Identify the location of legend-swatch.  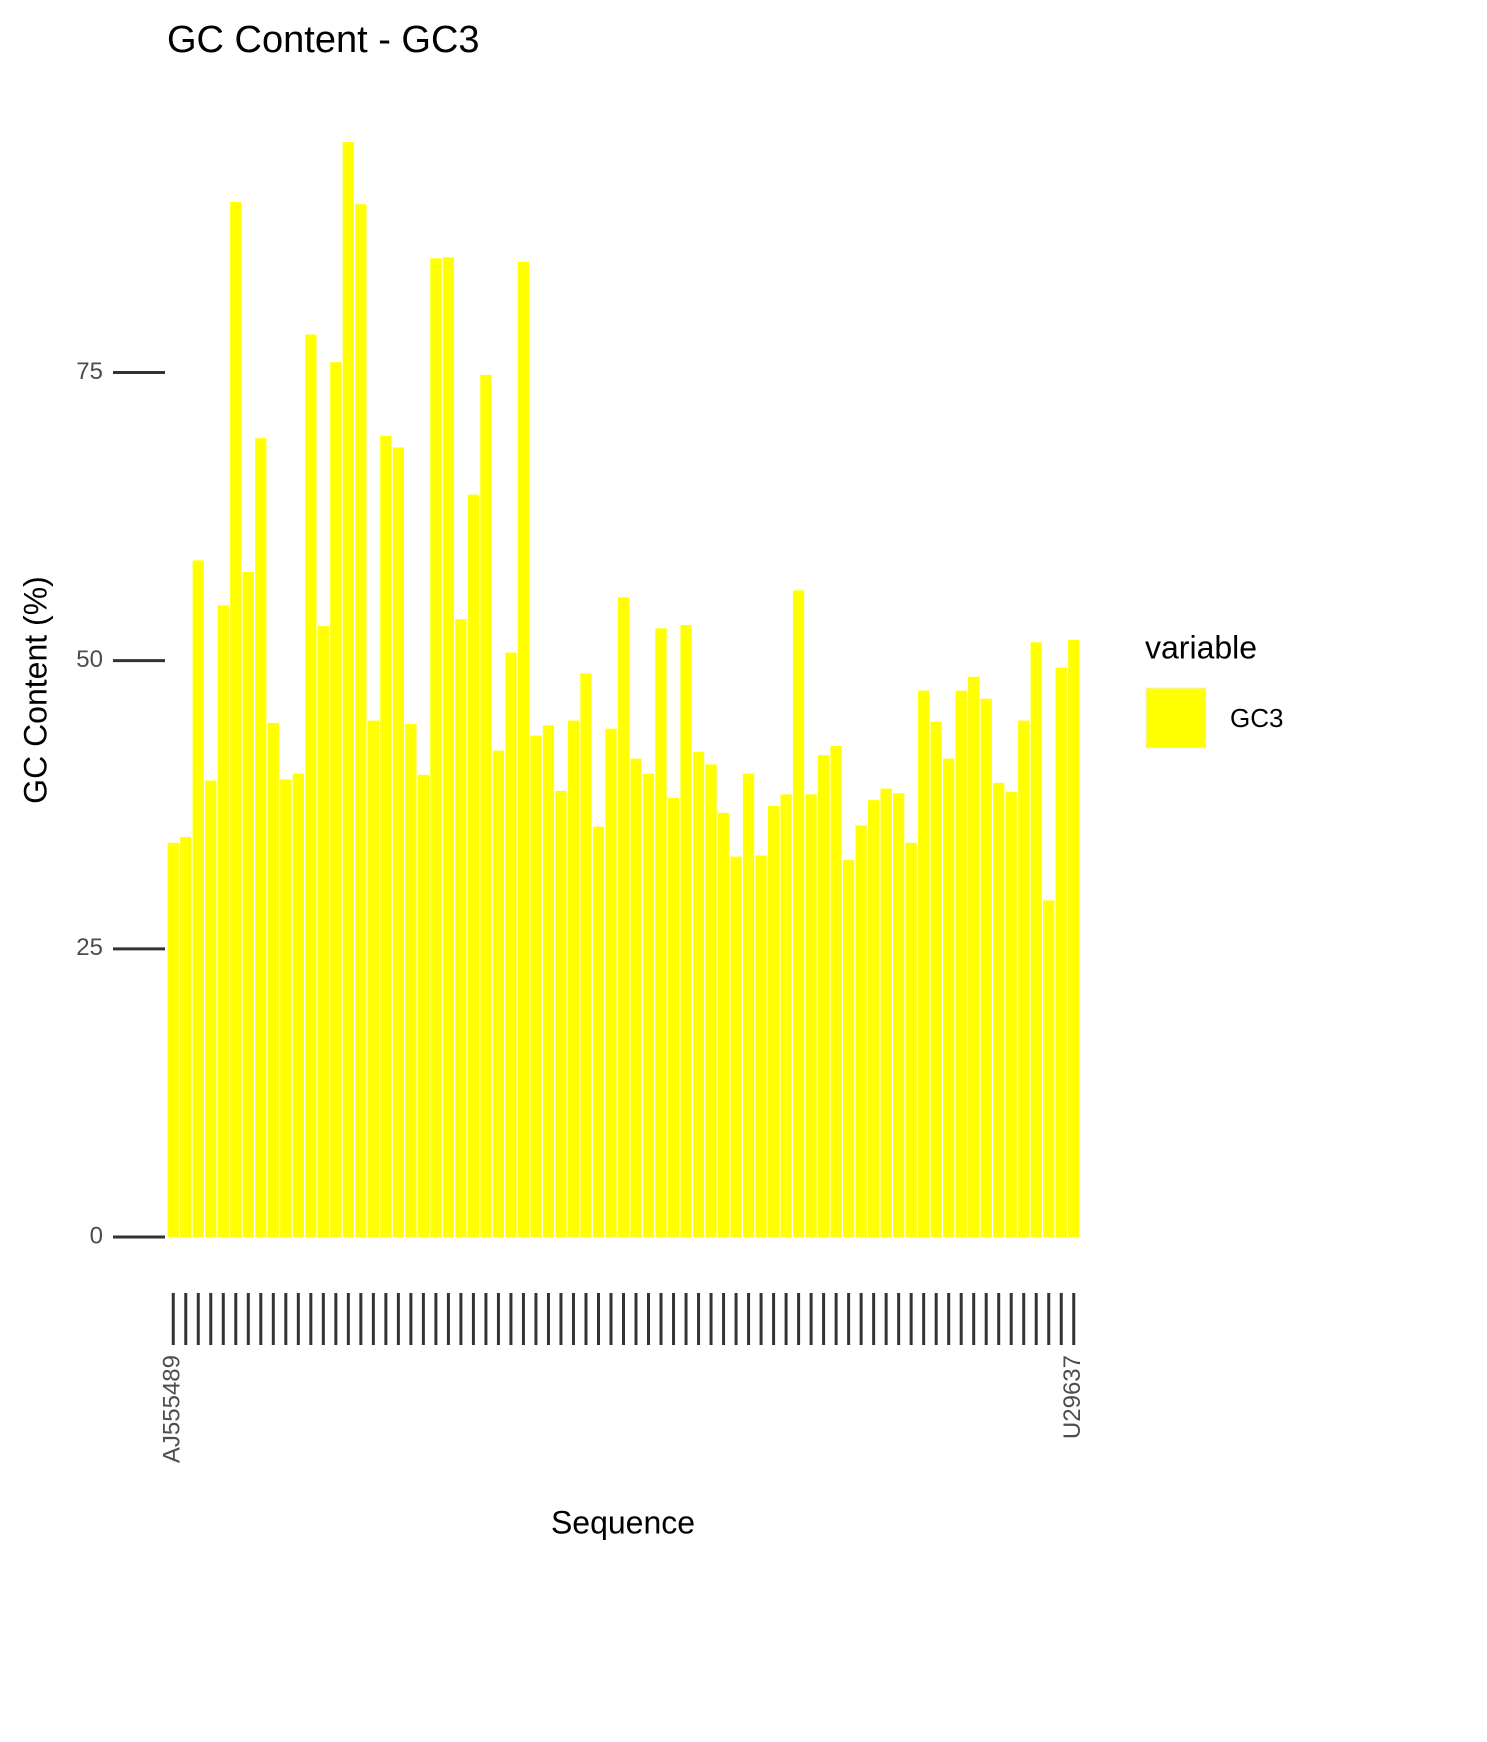
(1176, 718).